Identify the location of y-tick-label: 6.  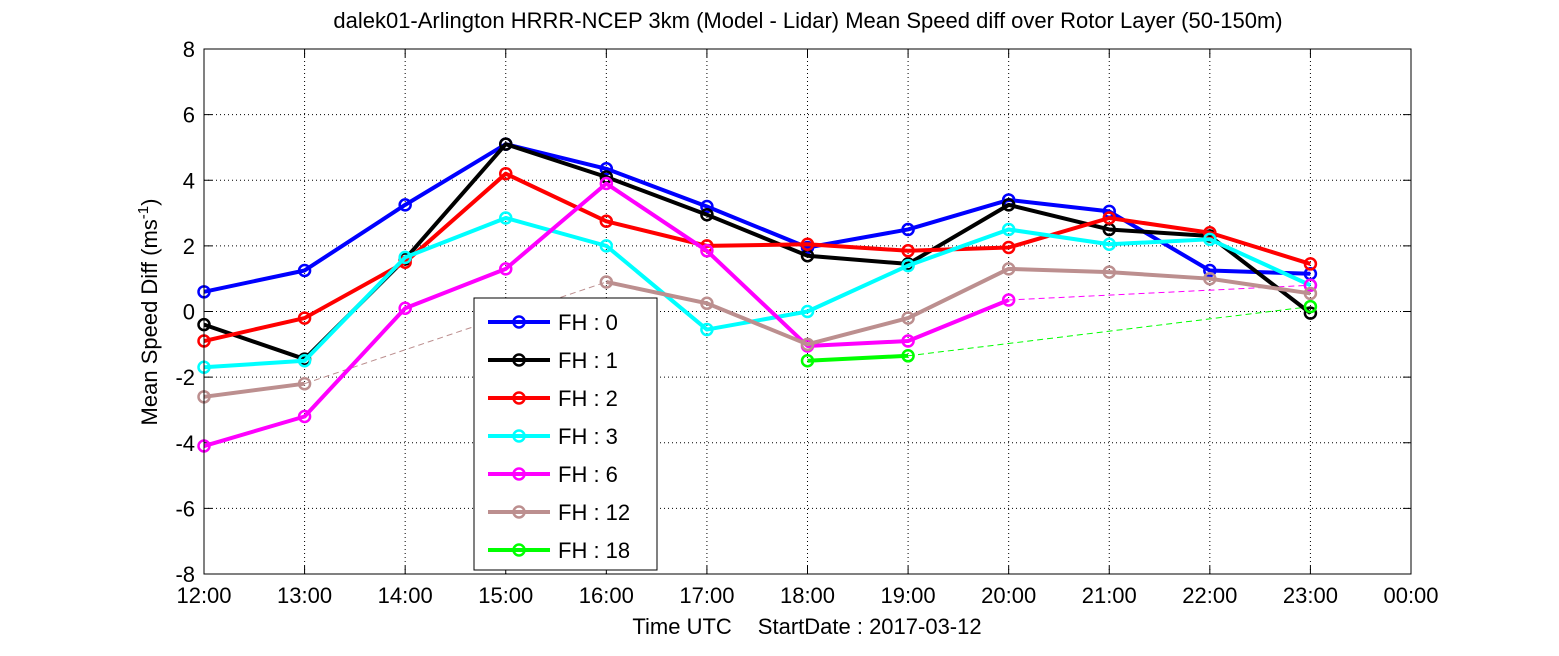
(189, 115).